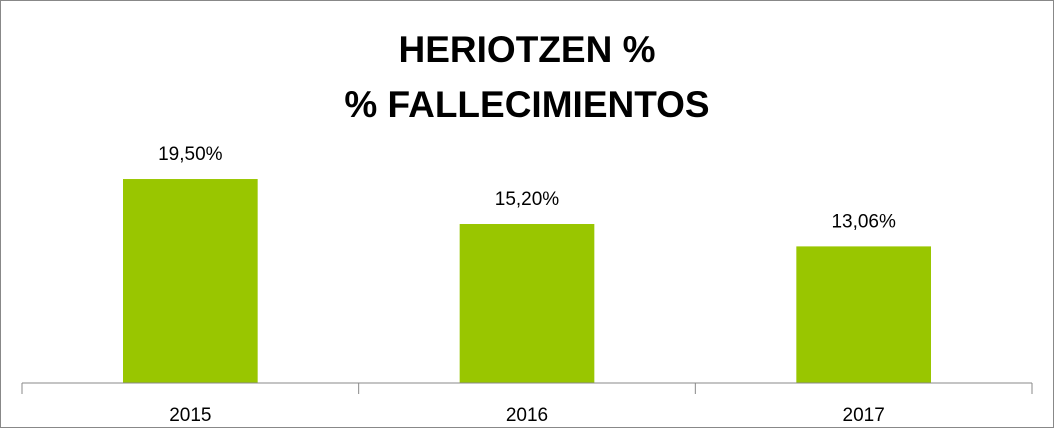 This screenshot has height=428, width=1054. Describe the element at coordinates (527, 199) in the screenshot. I see `data-label: 15,20%` at that location.